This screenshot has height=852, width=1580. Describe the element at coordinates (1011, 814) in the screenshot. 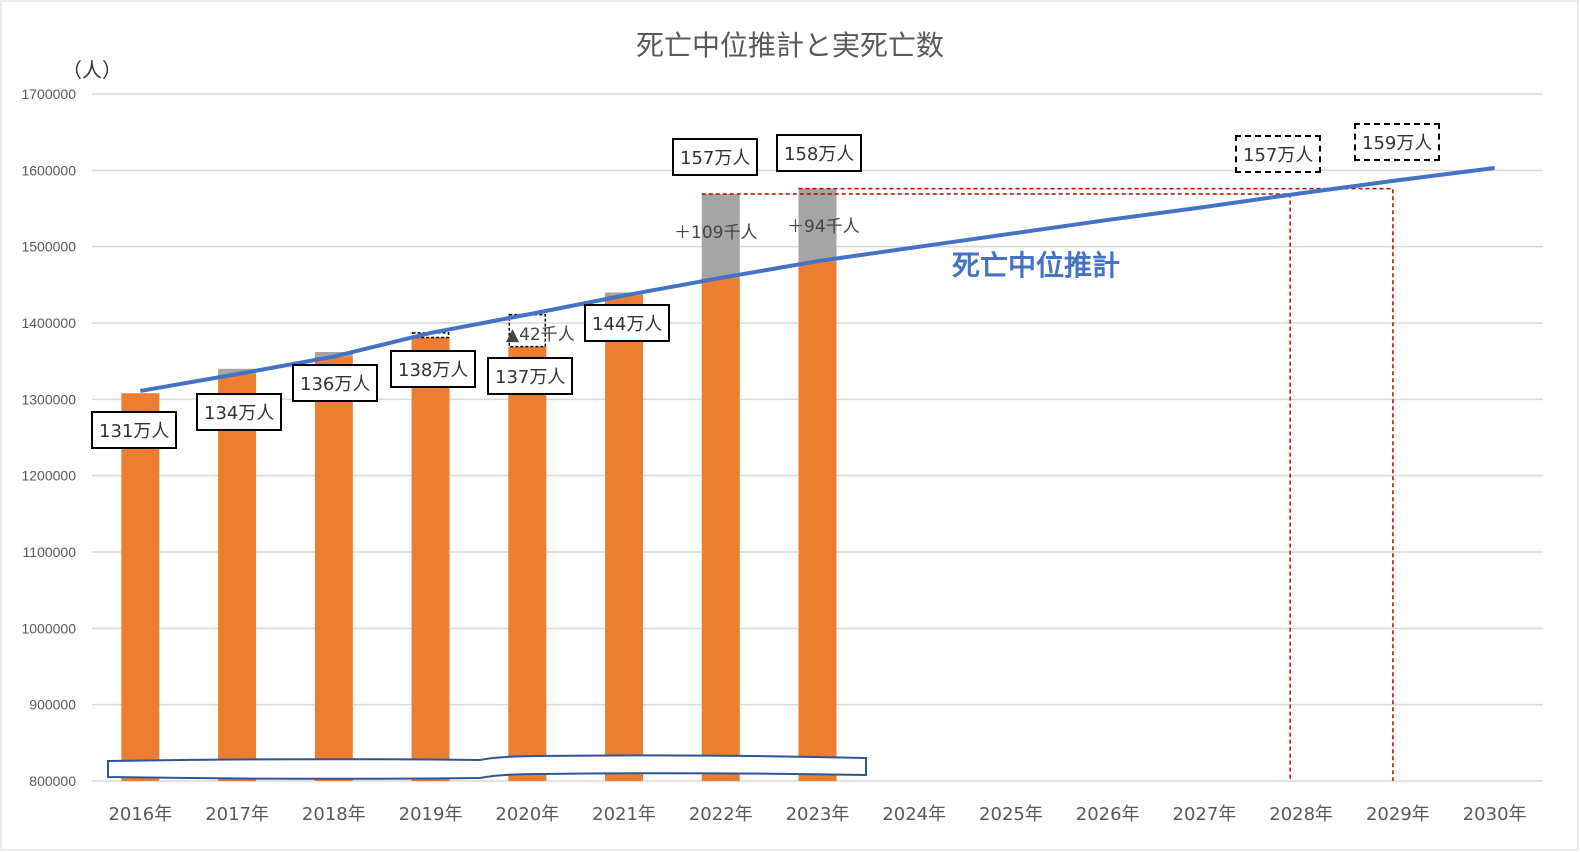

I see `x-tick-label: 2025年` at that location.